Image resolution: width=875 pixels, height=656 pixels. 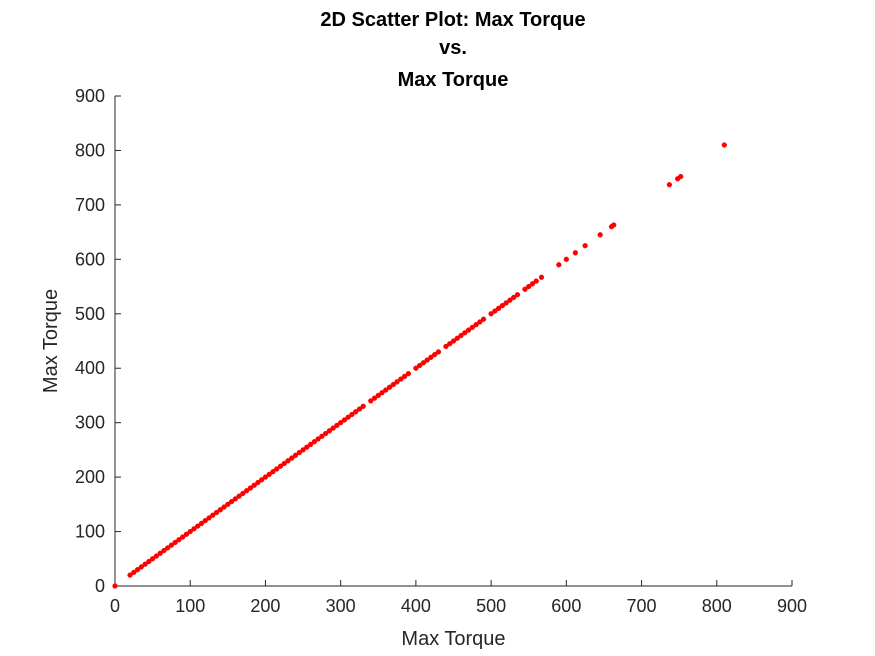 I want to click on y-axis-label: Max Torque, so click(x=51, y=341).